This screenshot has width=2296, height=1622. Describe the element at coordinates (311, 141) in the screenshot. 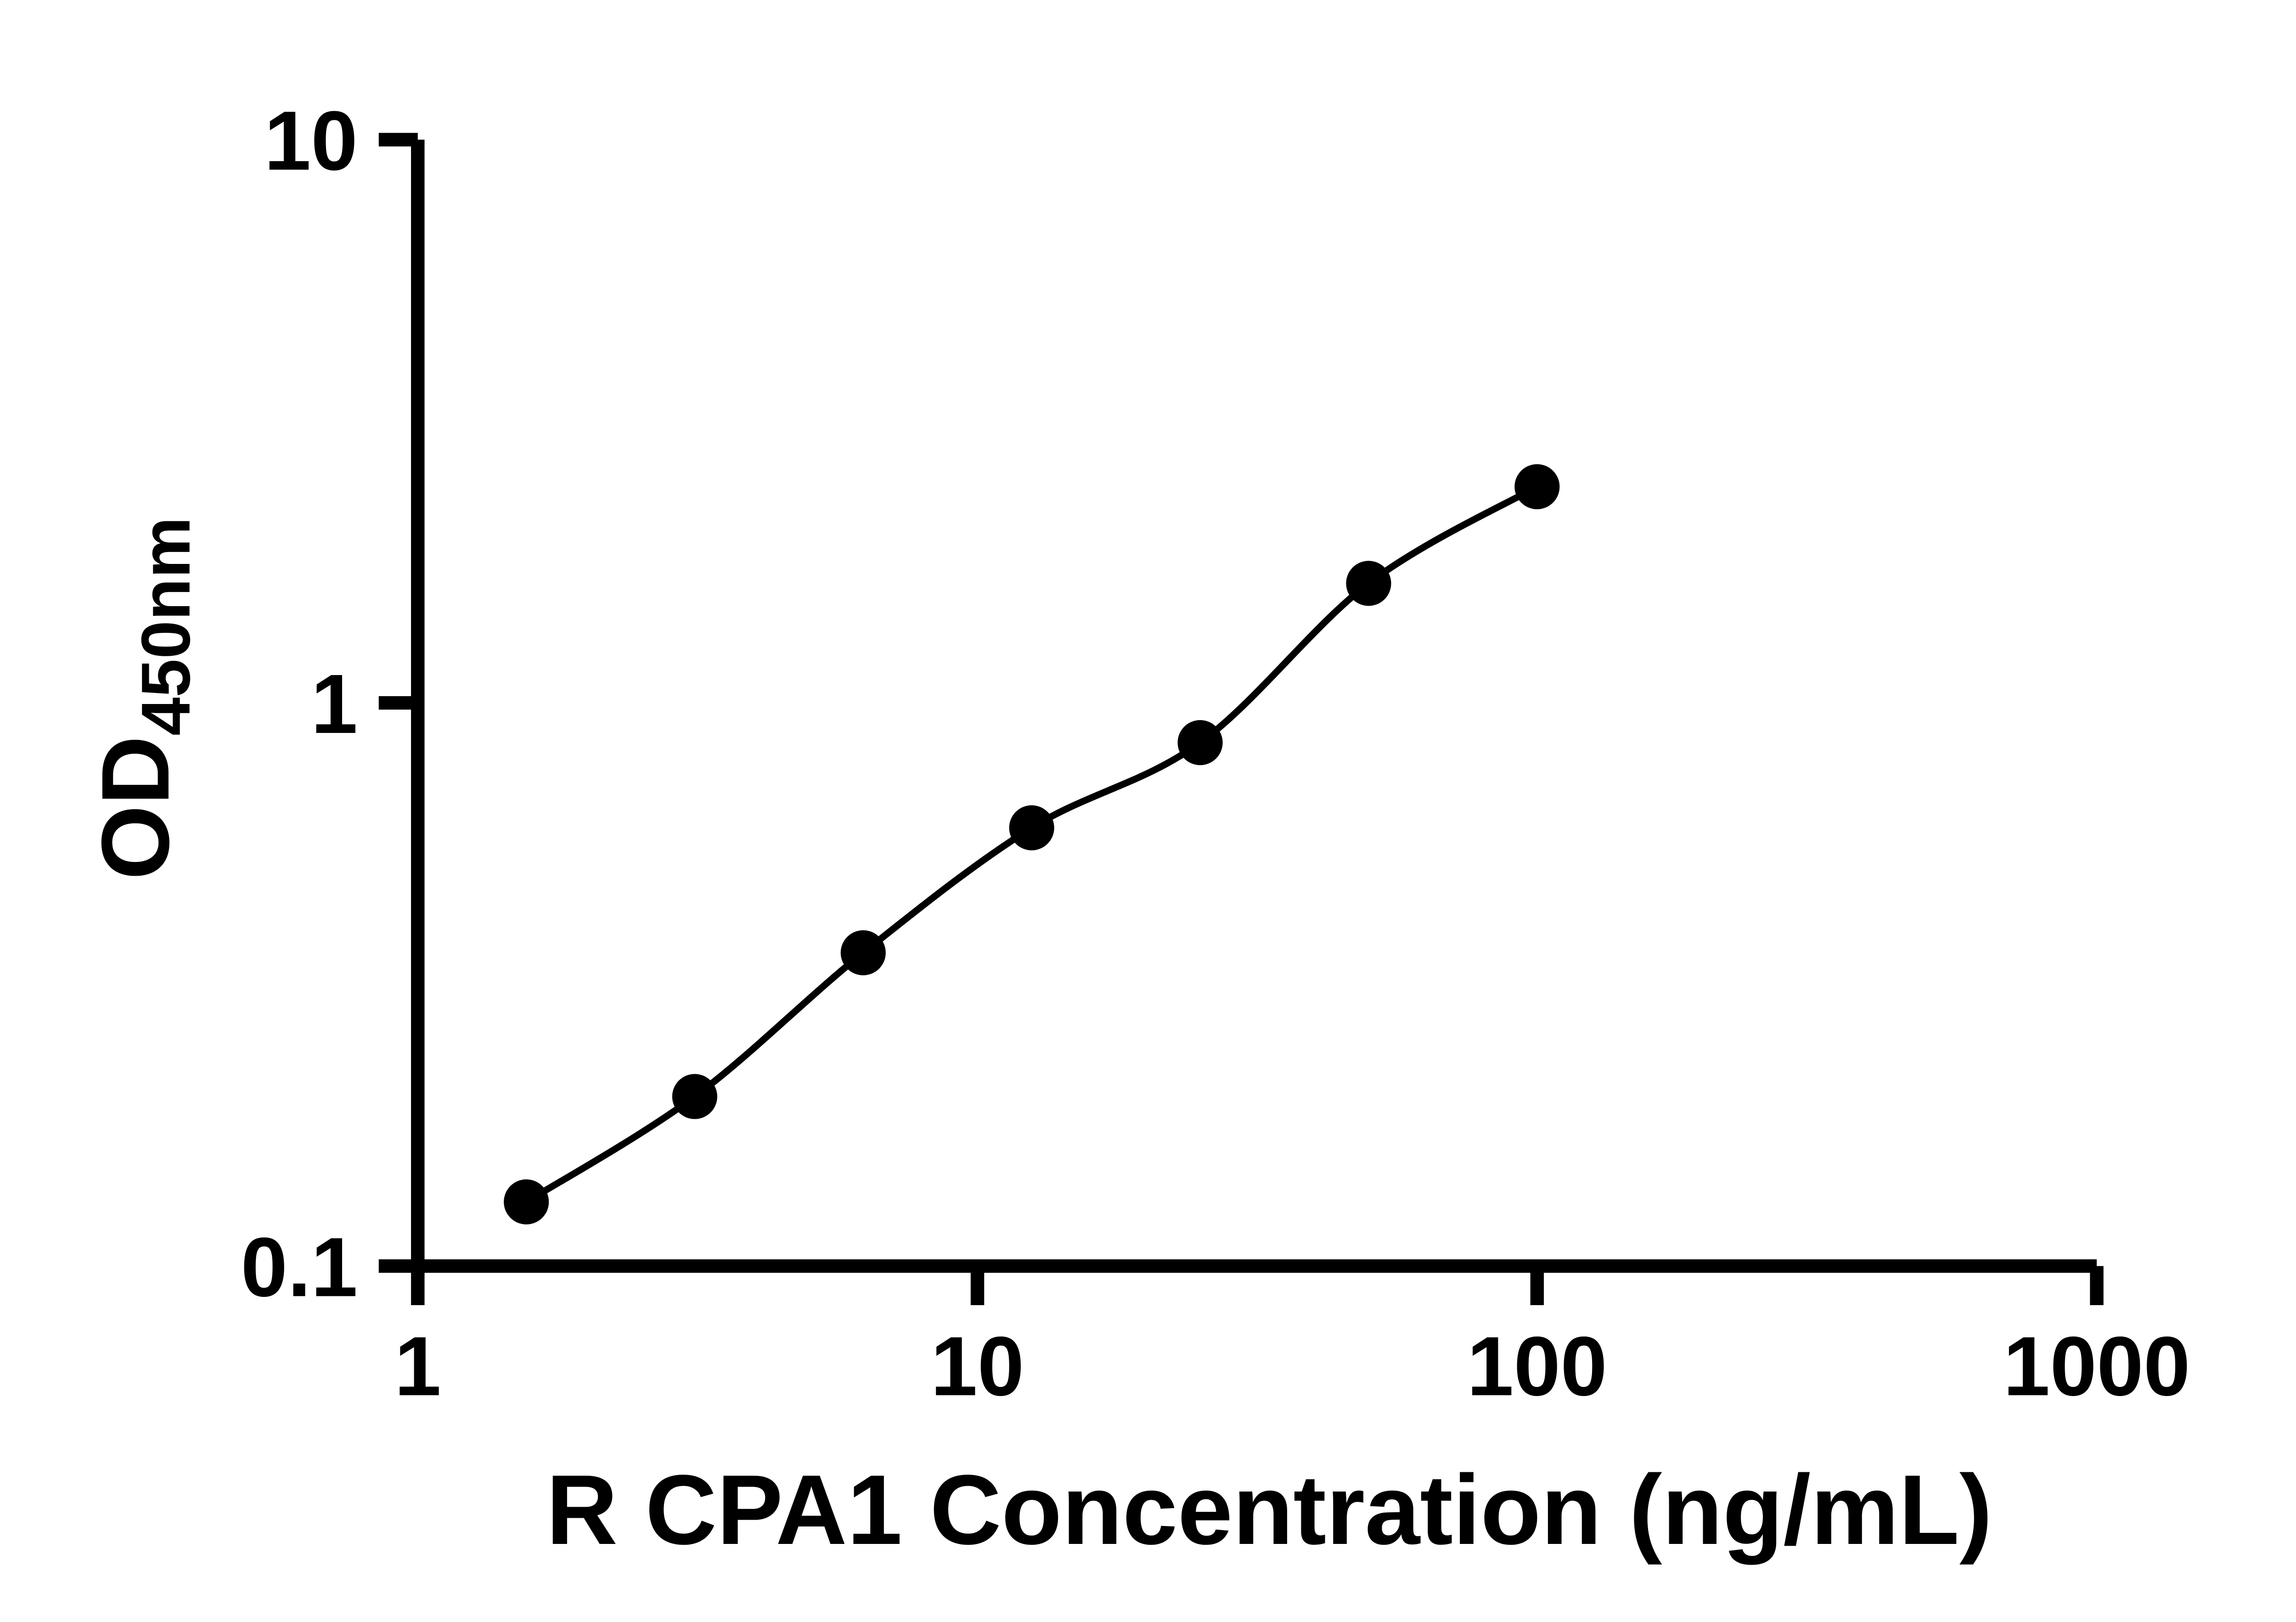

I see `y-tick-label: 10` at that location.